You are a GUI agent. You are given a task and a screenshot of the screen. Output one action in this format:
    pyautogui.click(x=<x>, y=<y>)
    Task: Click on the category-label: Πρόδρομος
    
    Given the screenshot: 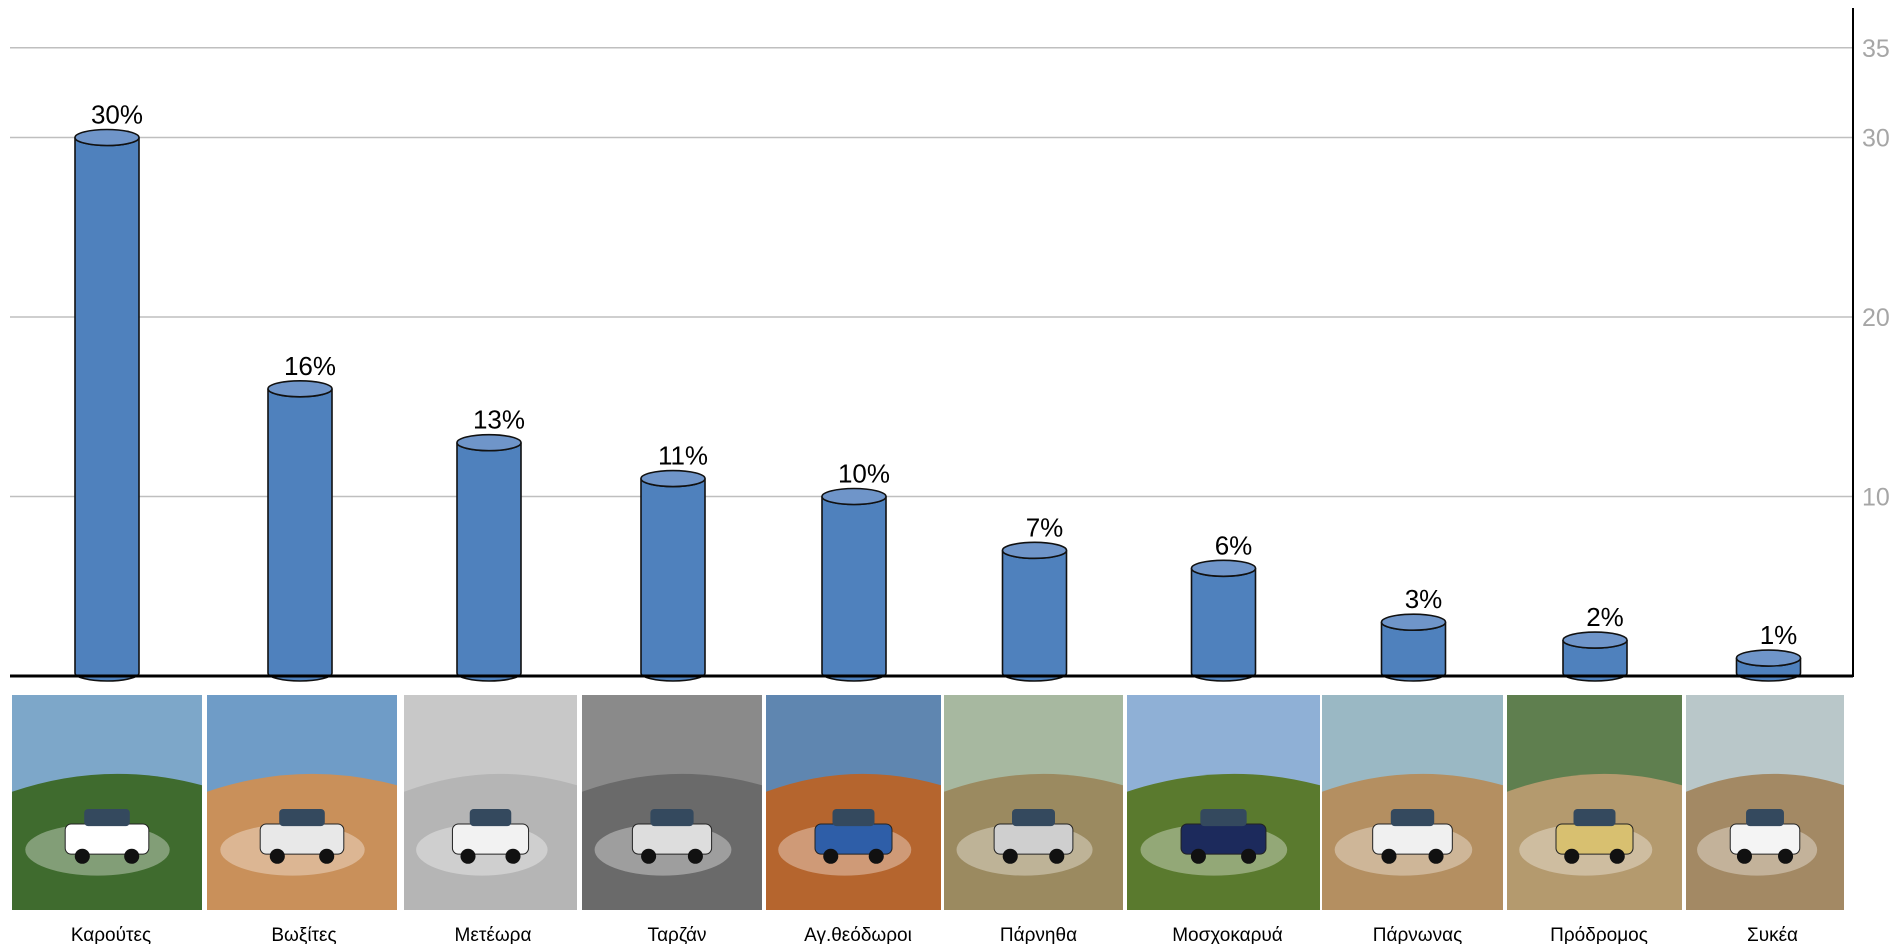 What is the action you would take?
    pyautogui.click(x=1599, y=934)
    